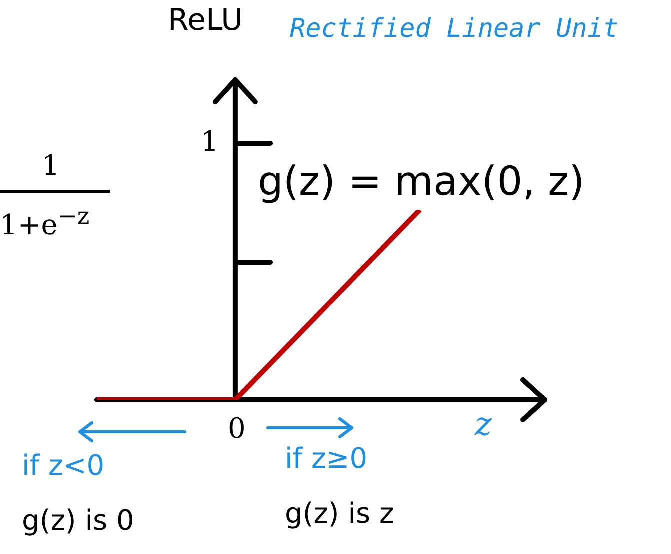  Describe the element at coordinates (206, 20) in the screenshot. I see `chart-title: ReLU` at that location.